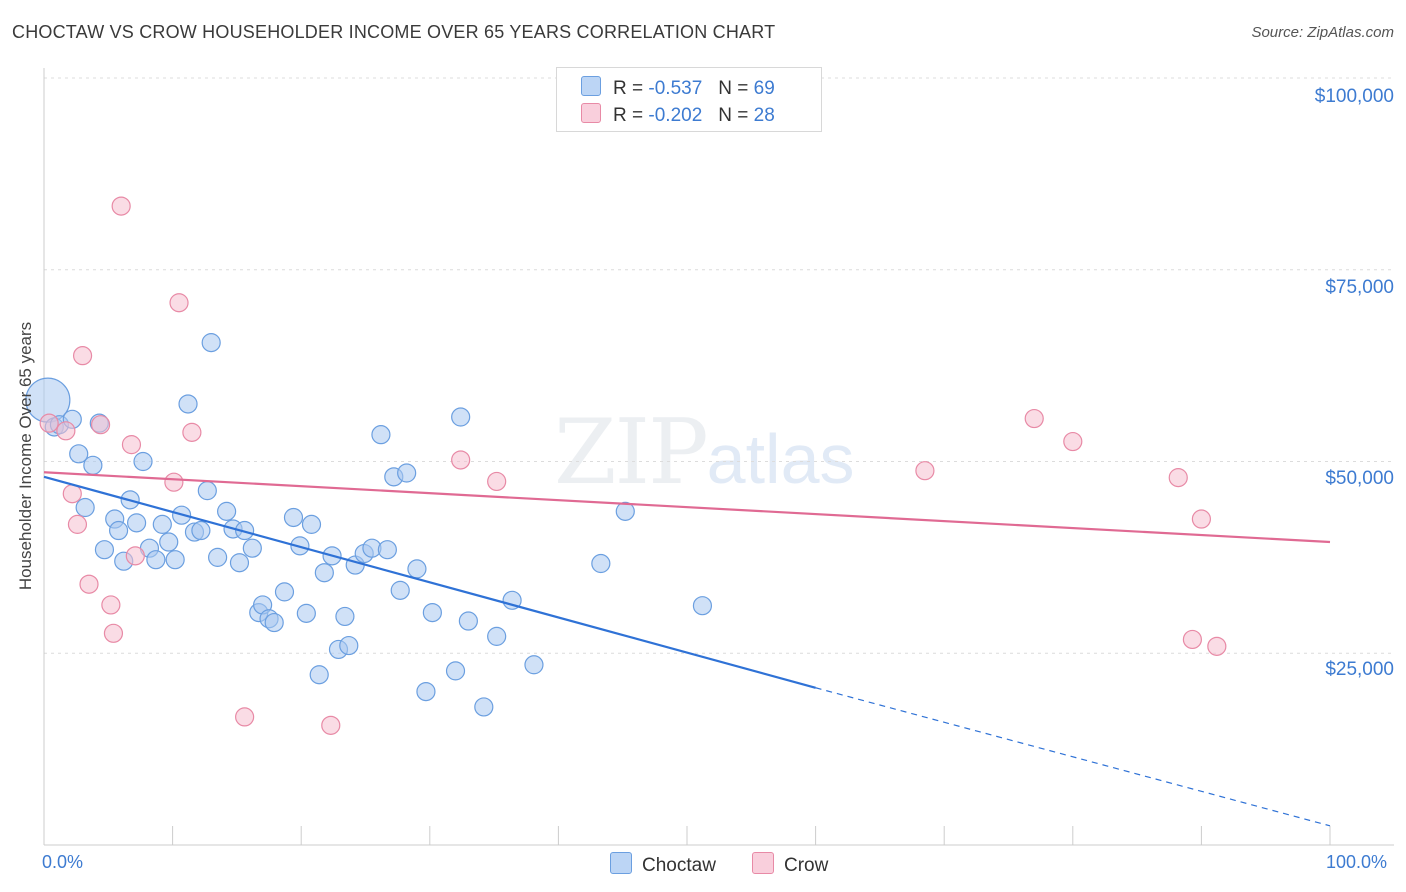  I want to click on legend-n-value-crow: 28, so click(764, 115).